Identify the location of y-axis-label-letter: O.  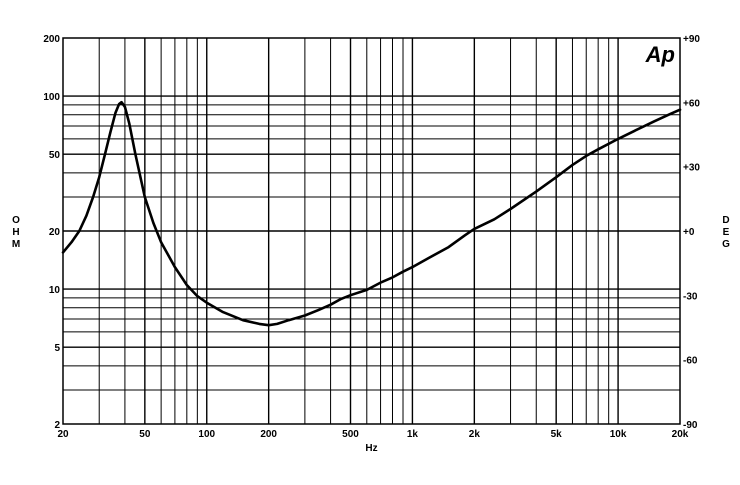
(16, 220).